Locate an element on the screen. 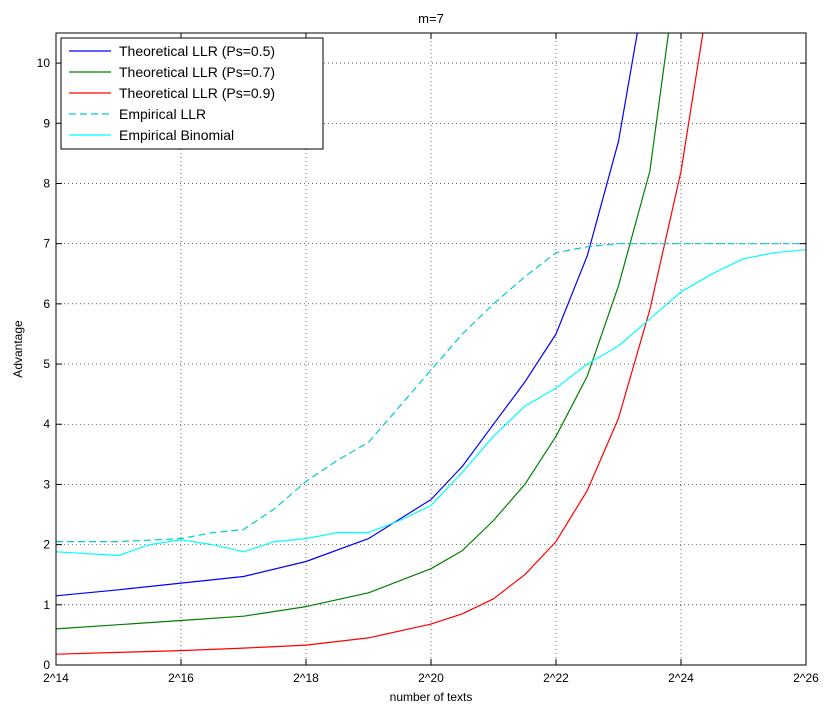 Image resolution: width=826 pixels, height=711 pixels. y-tick-label: 7 is located at coordinates (46, 244).